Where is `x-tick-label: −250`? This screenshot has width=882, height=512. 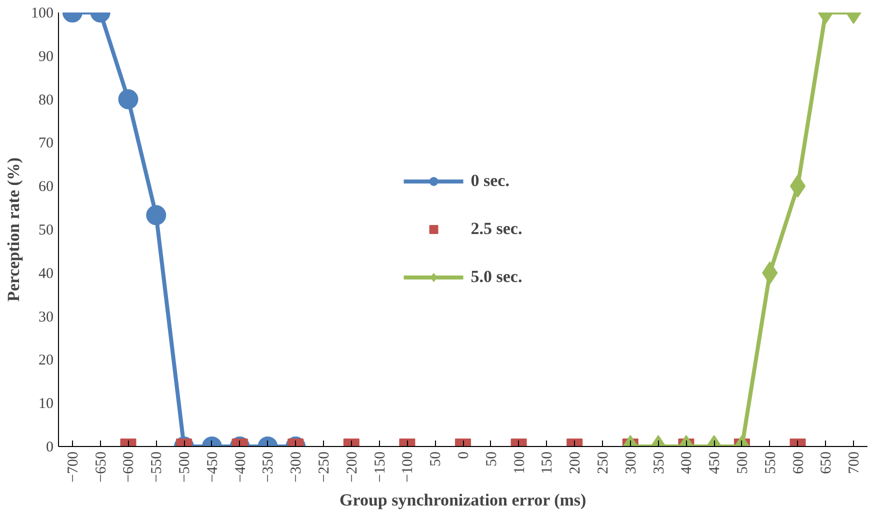 x-tick-label: −250 is located at coordinates (324, 466).